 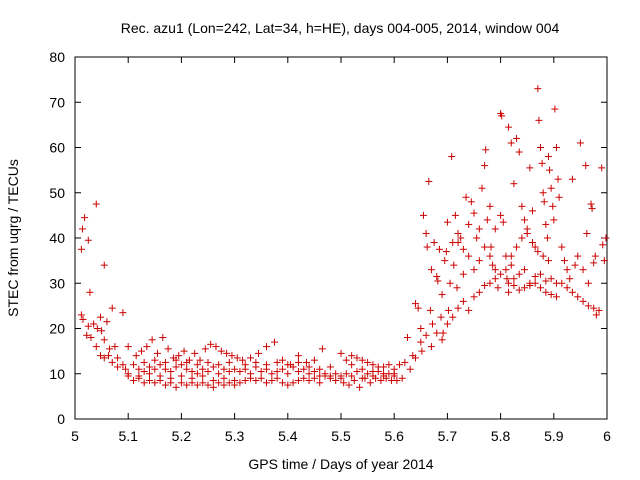 What do you see at coordinates (288, 436) in the screenshot?
I see `x-tick-label: 5.4` at bounding box center [288, 436].